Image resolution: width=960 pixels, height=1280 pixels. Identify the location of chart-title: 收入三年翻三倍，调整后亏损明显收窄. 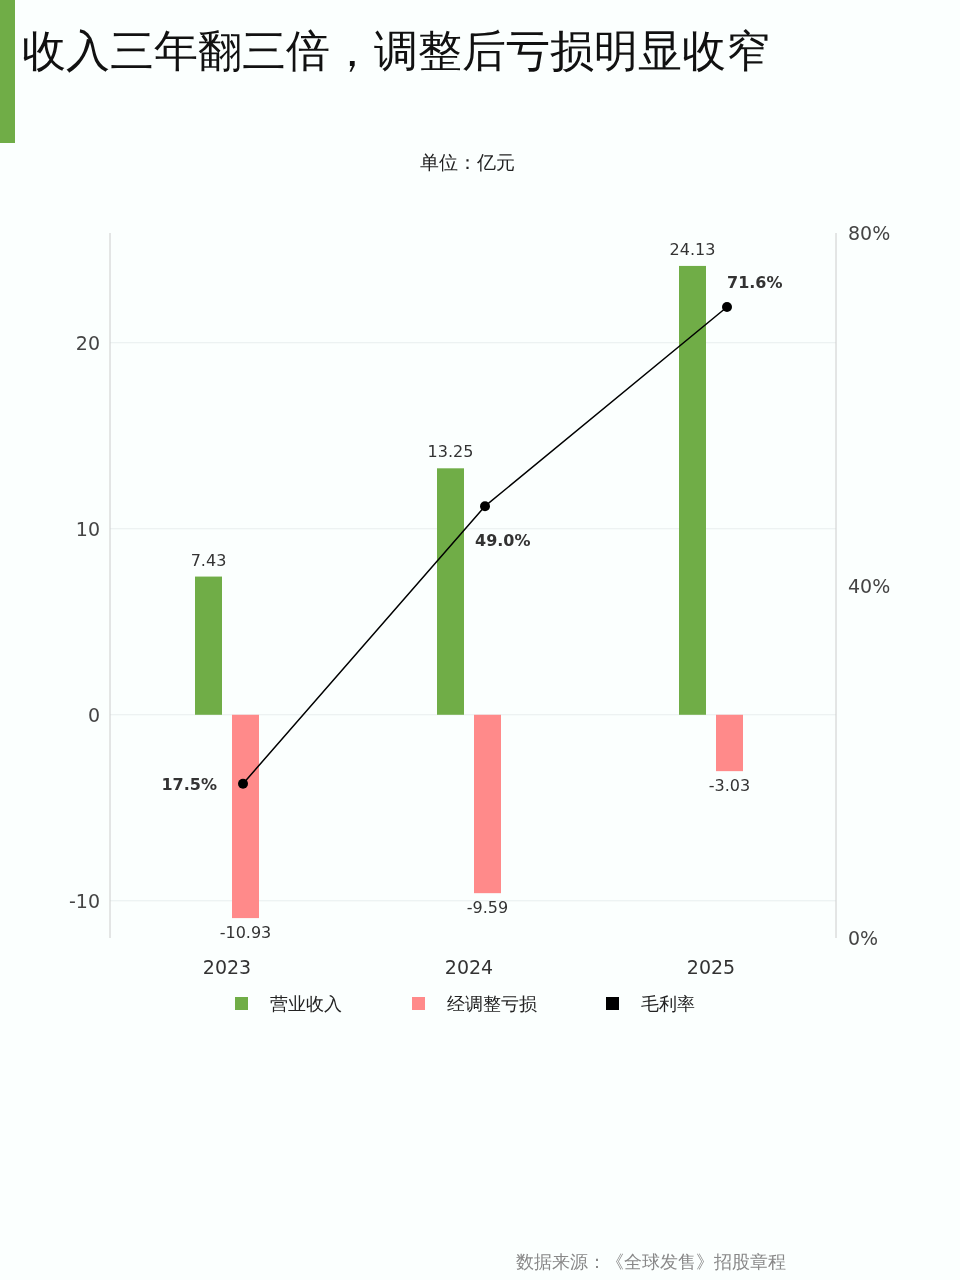
(396, 50).